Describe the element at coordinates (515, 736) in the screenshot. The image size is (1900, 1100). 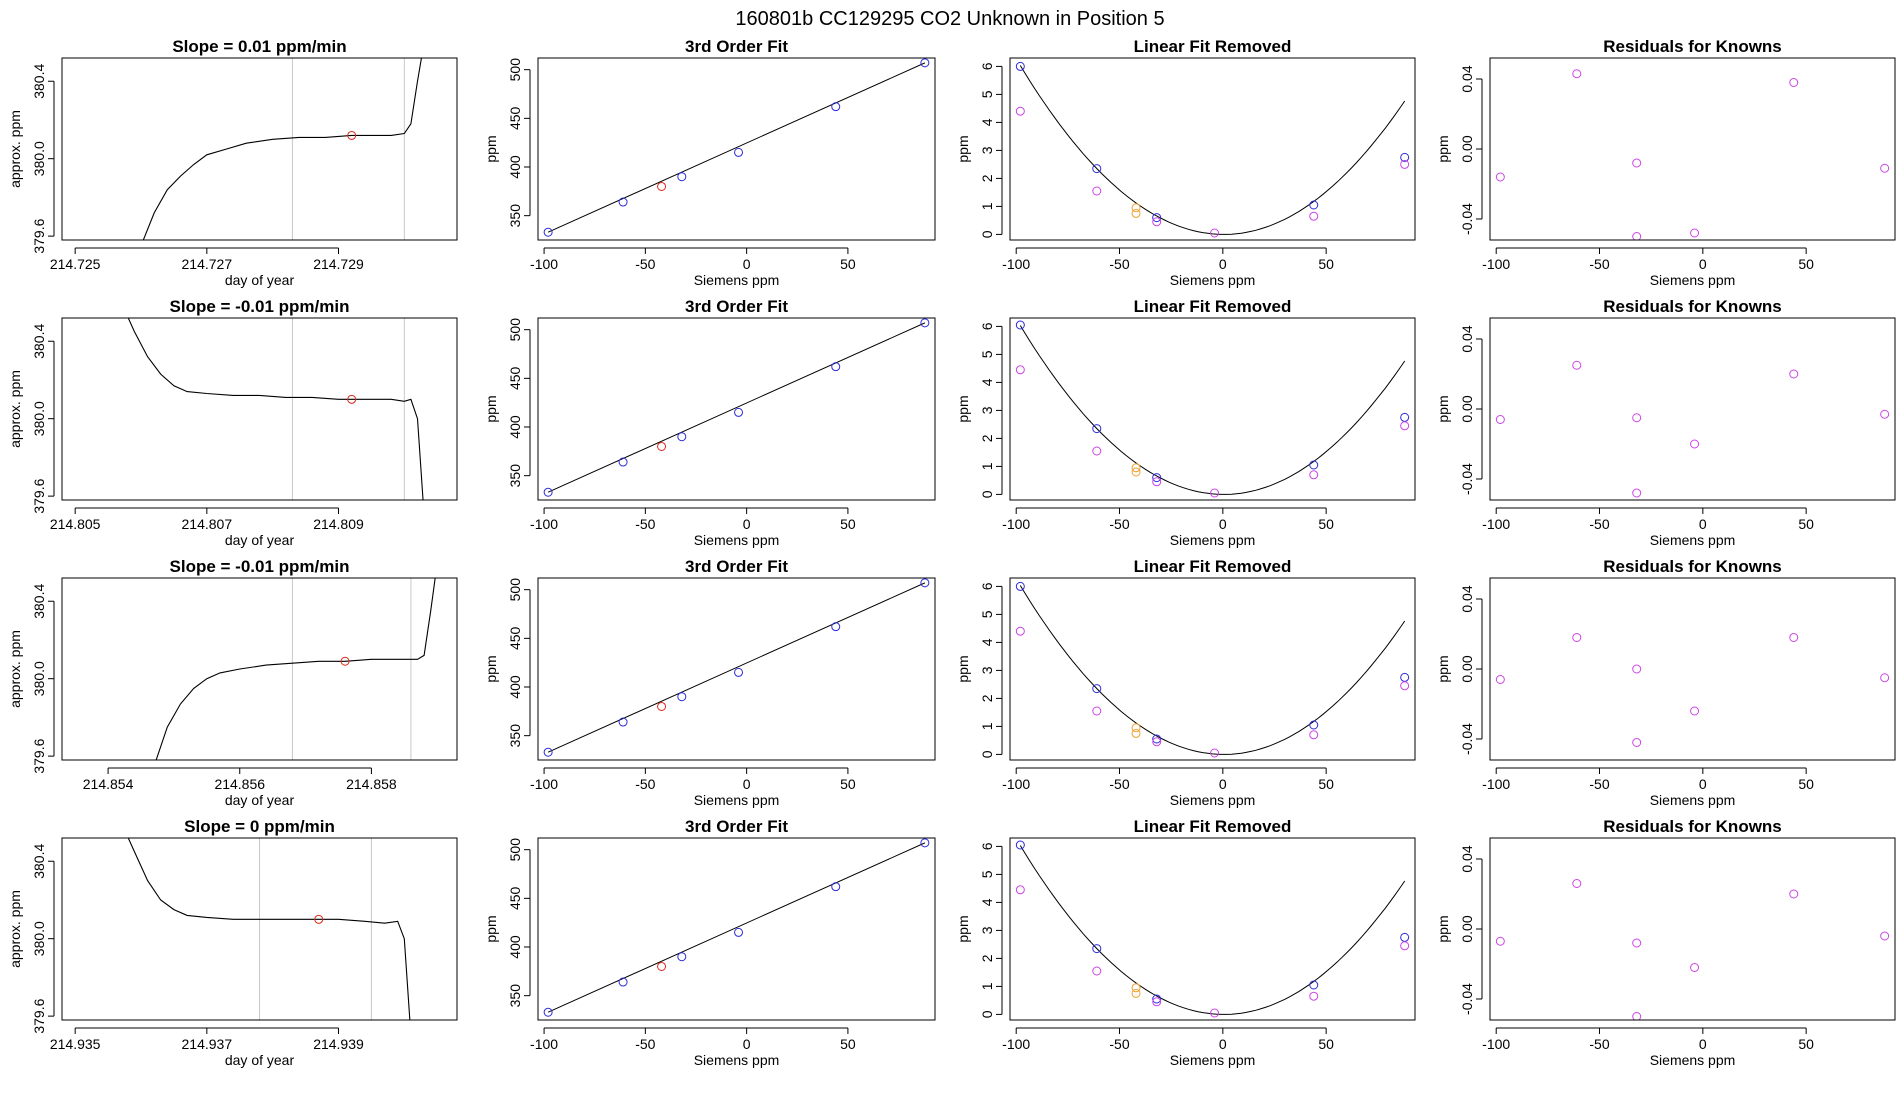
I see `y-tick-label: 350` at that location.